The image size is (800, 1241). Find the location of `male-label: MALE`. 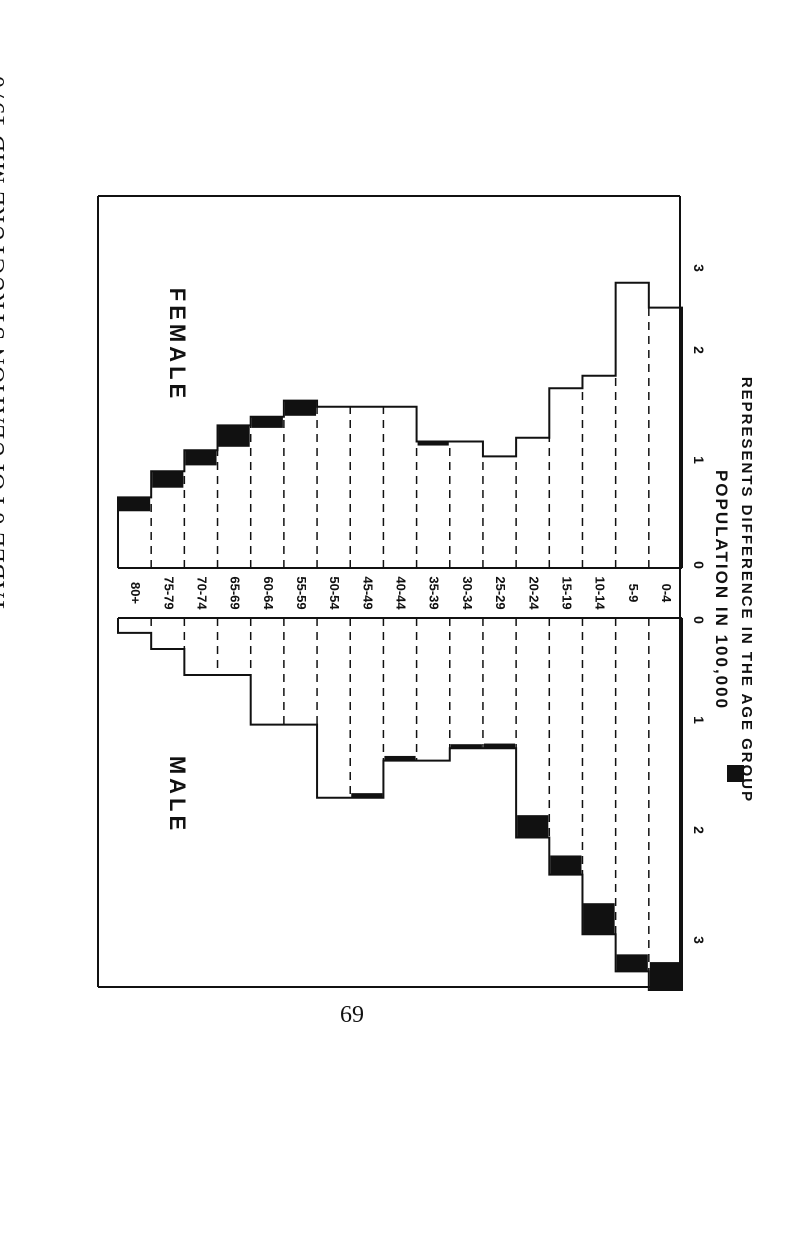

male-label: MALE is located at coordinates (177, 795).